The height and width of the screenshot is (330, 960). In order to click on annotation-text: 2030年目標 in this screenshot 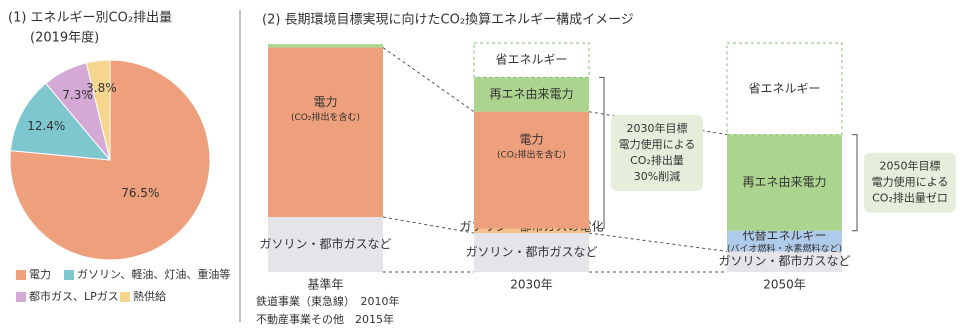, I will do `click(657, 128)`.